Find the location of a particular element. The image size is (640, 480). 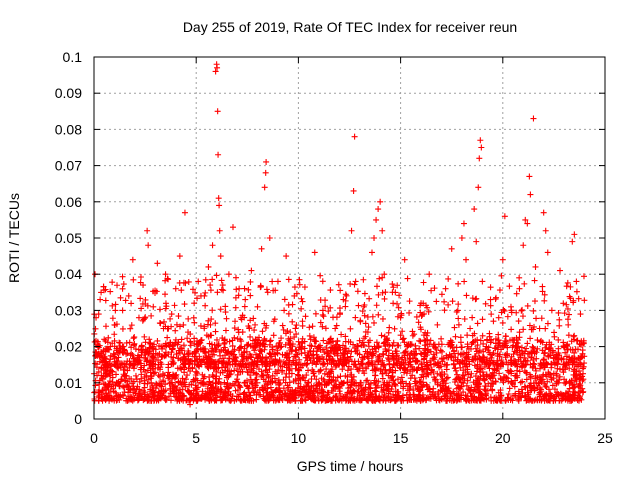

x-tick-label: 25 is located at coordinates (605, 438).